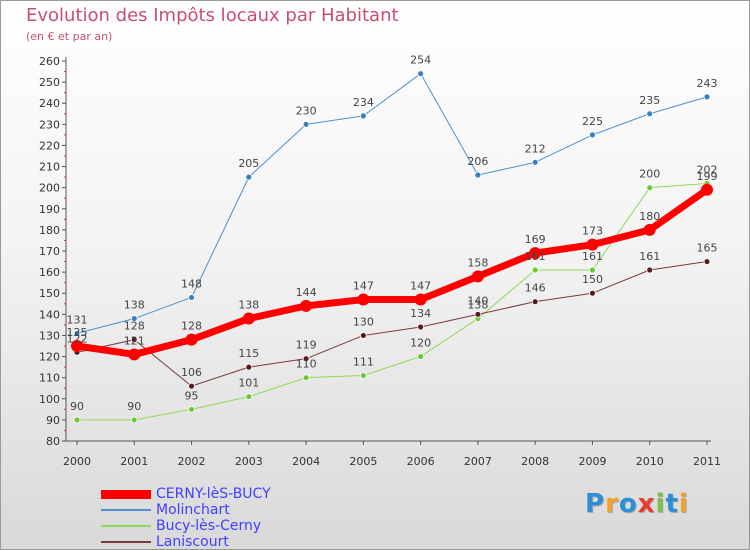 The height and width of the screenshot is (550, 750). I want to click on data-label: 90, so click(134, 406).